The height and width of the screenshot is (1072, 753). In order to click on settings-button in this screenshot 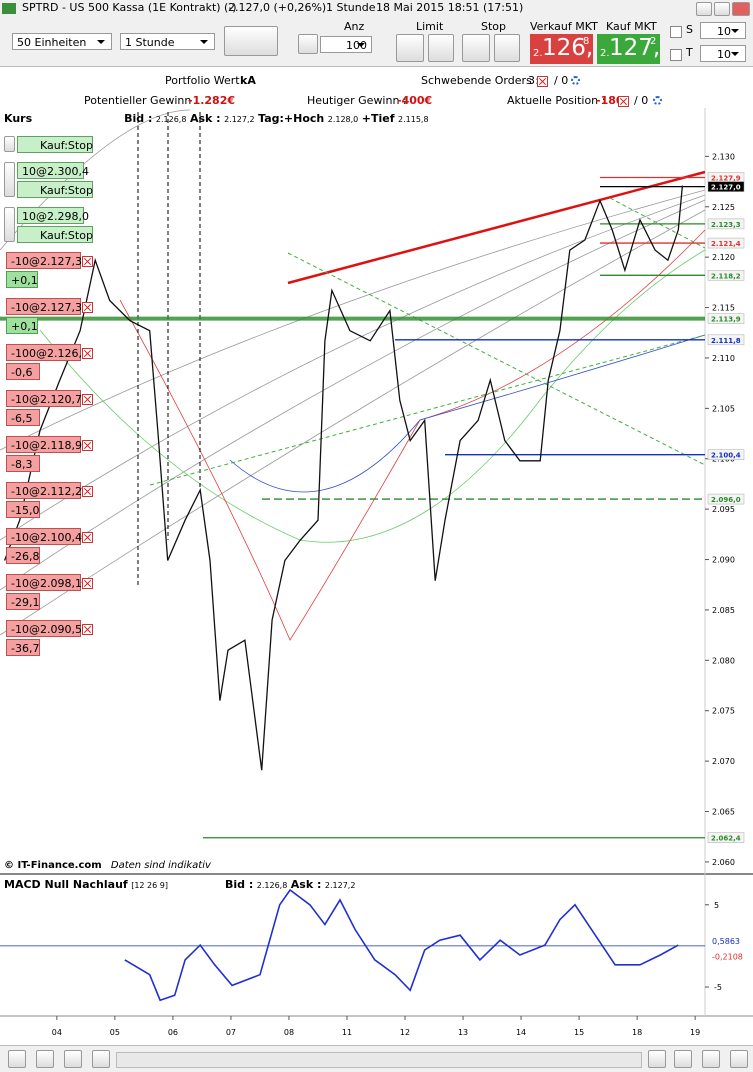, I will do `click(308, 44)`.